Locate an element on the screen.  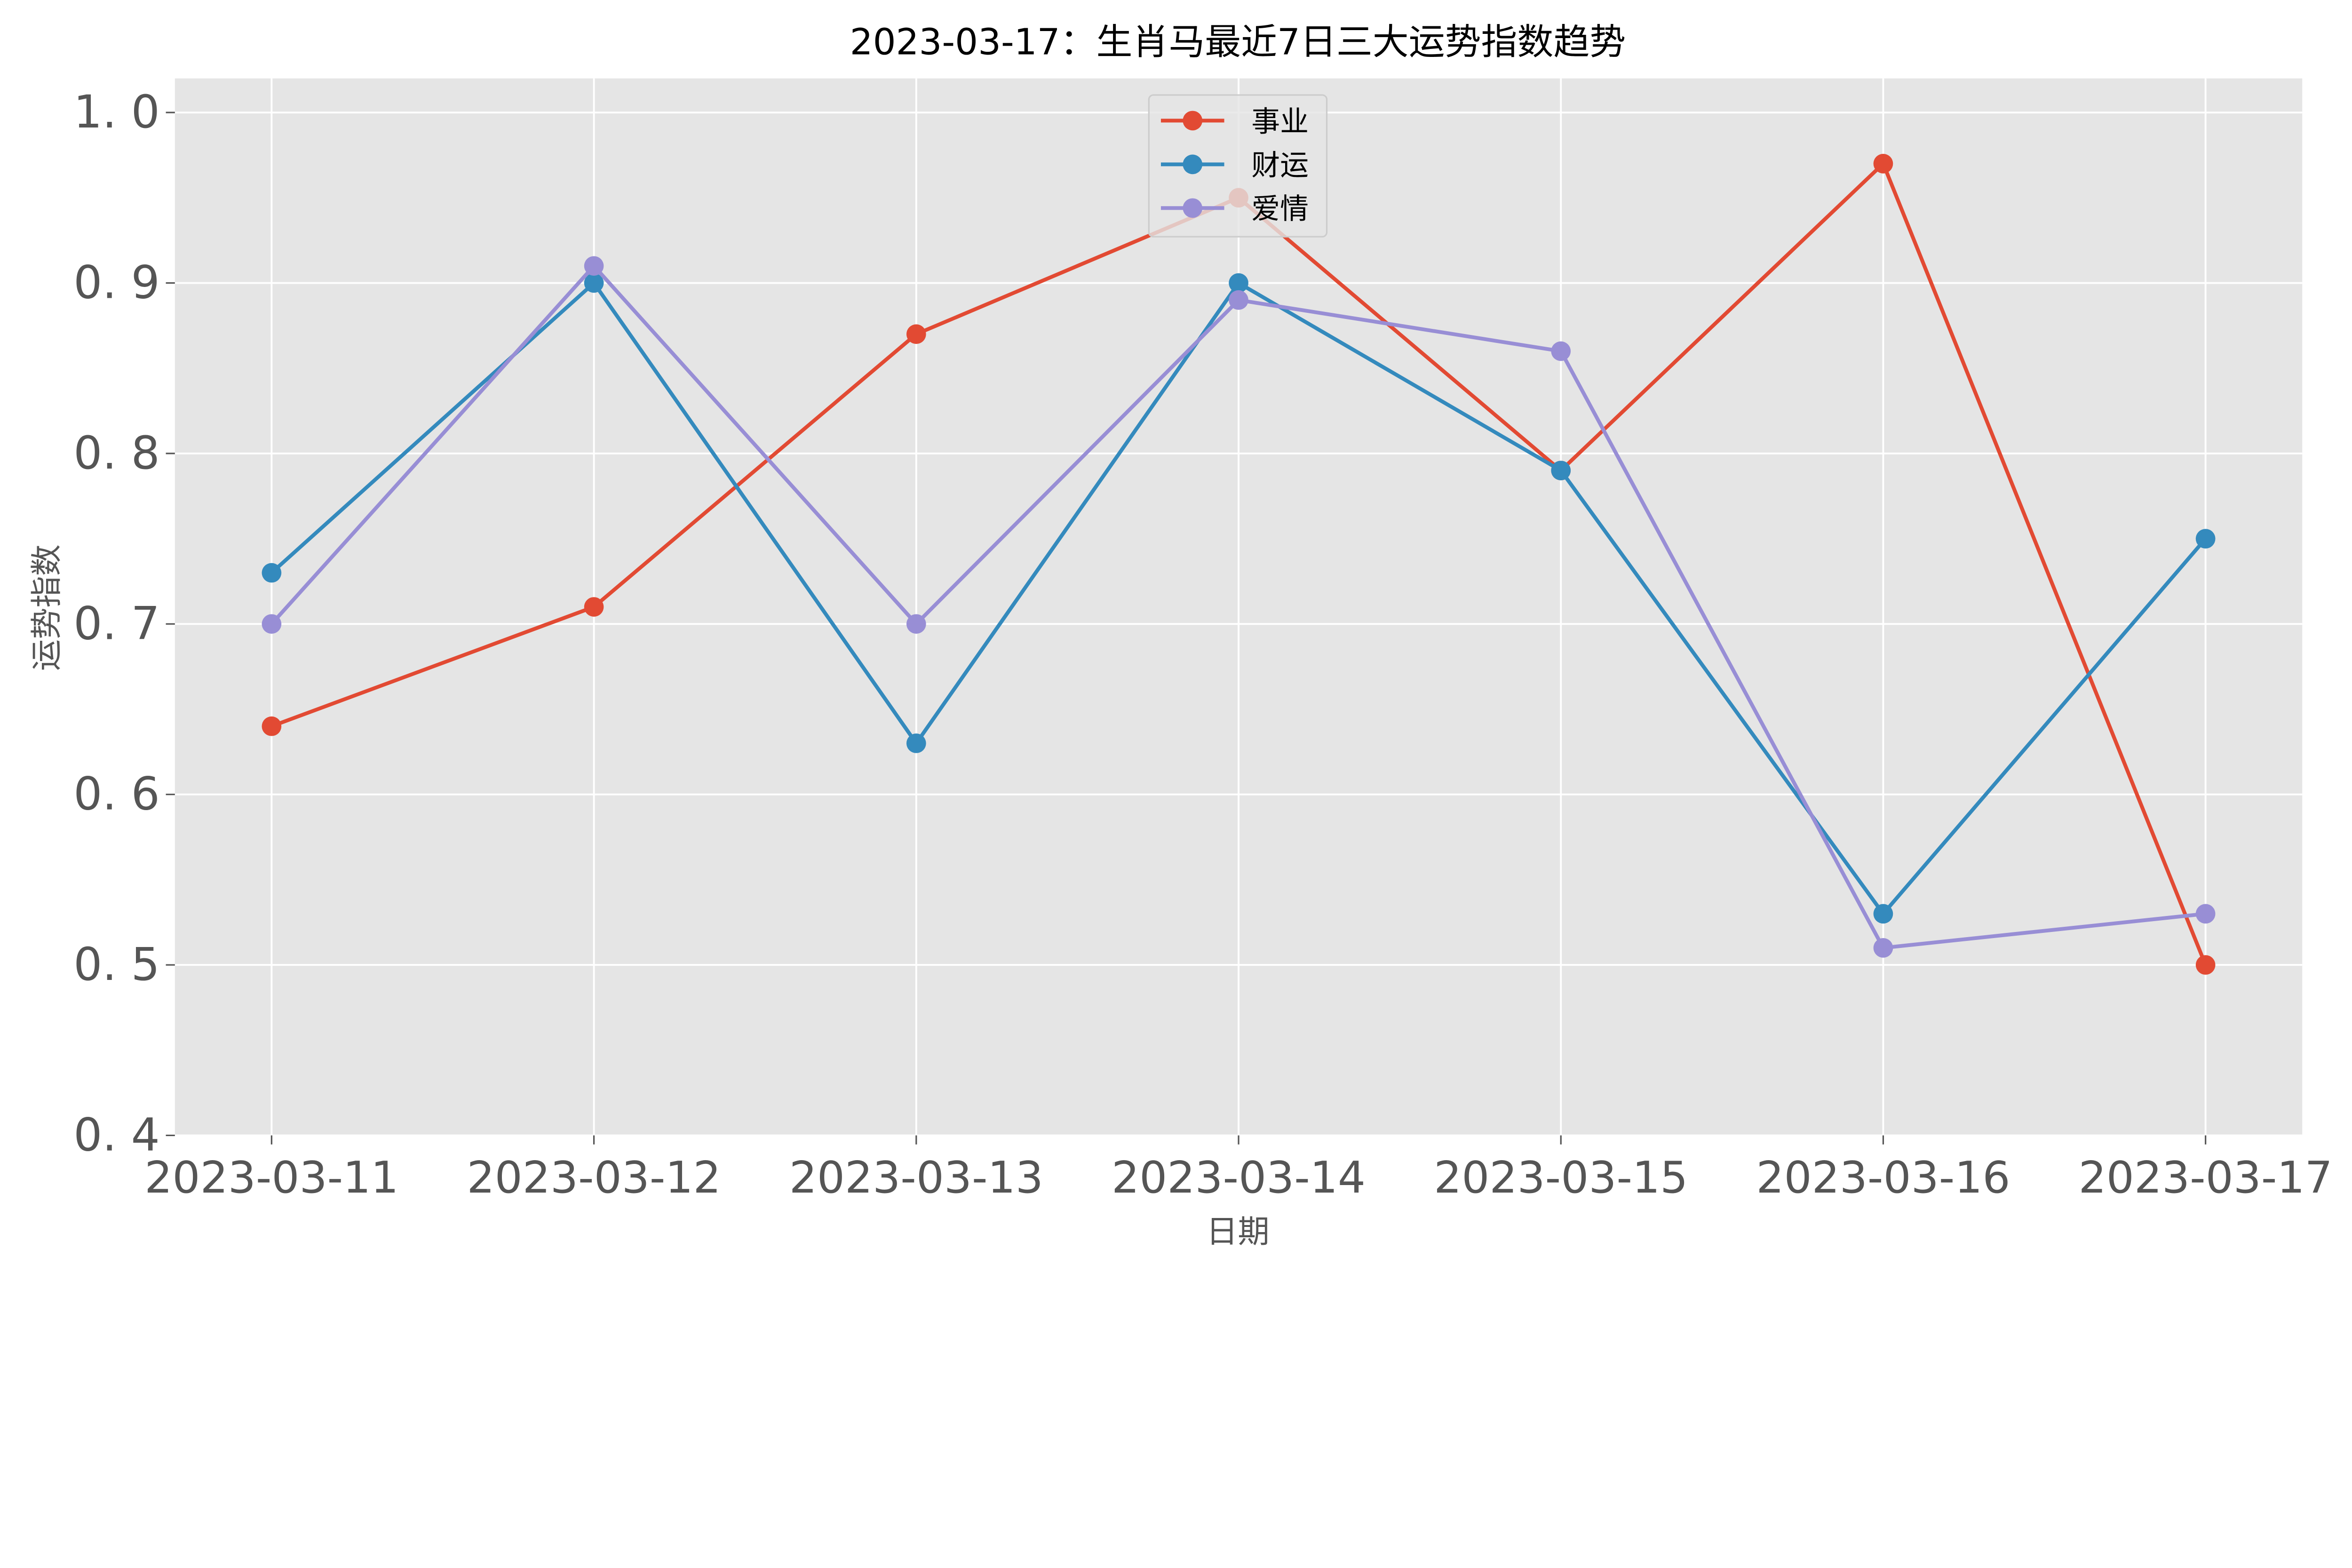
y-tick-label: 1. 0 is located at coordinates (116, 112).